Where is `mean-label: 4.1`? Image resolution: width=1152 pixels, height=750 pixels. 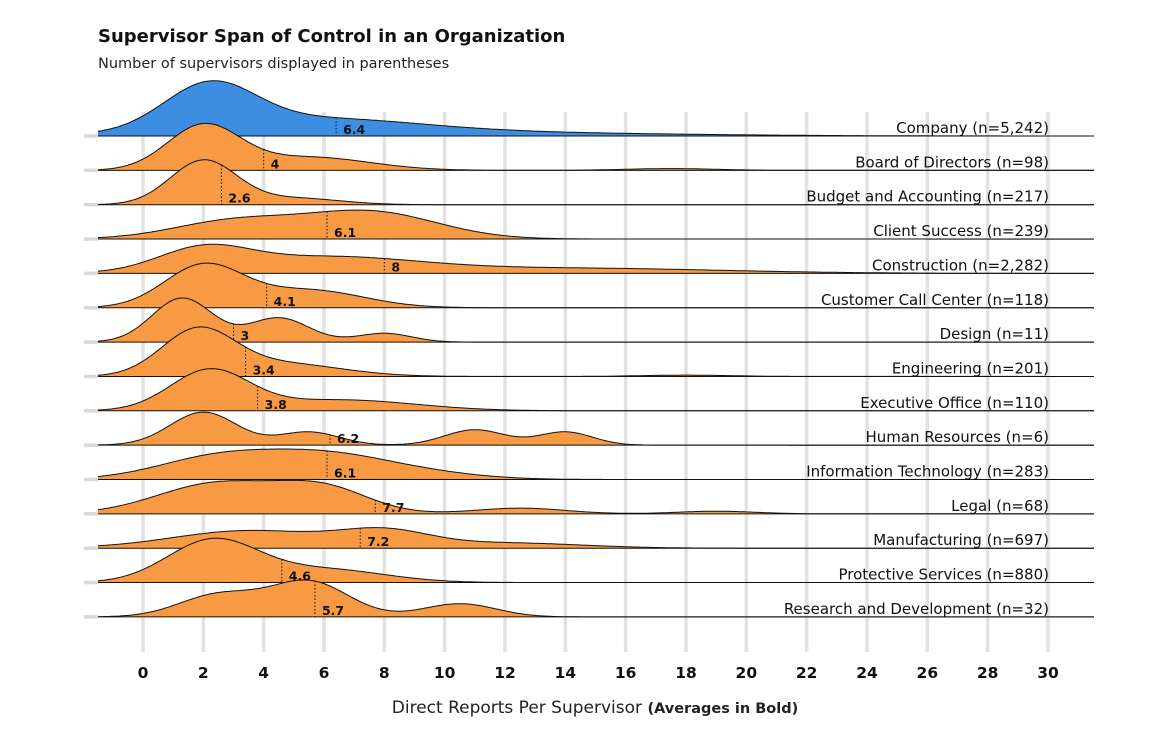 mean-label: 4.1 is located at coordinates (285, 301).